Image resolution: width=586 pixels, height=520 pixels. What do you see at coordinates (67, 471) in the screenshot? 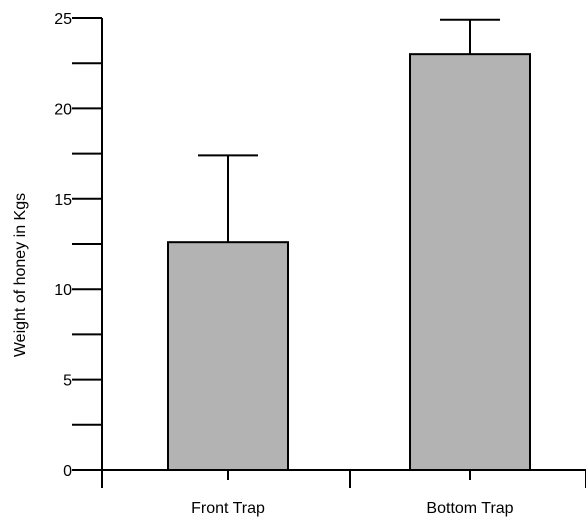
I see `y-tick-label: 0` at bounding box center [67, 471].